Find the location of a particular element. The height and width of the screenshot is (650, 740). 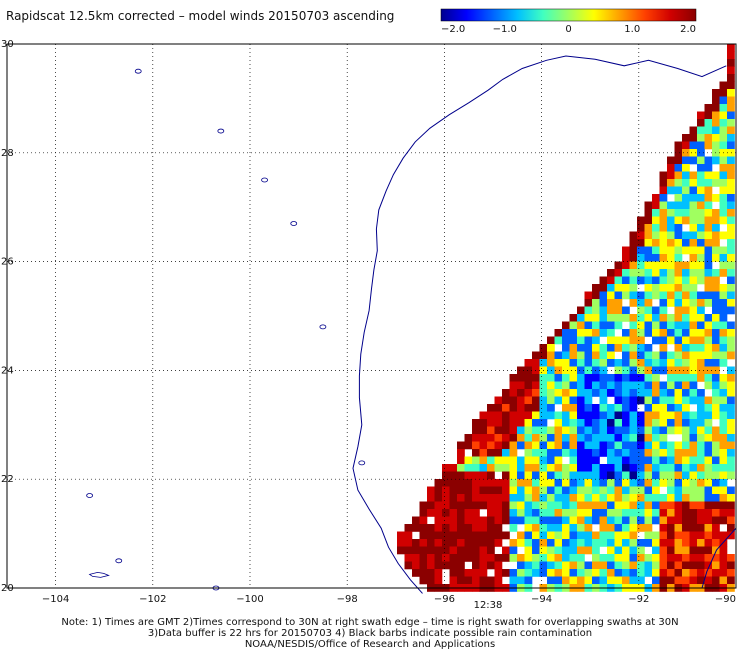

lake-outline is located at coordinates (138, 71).